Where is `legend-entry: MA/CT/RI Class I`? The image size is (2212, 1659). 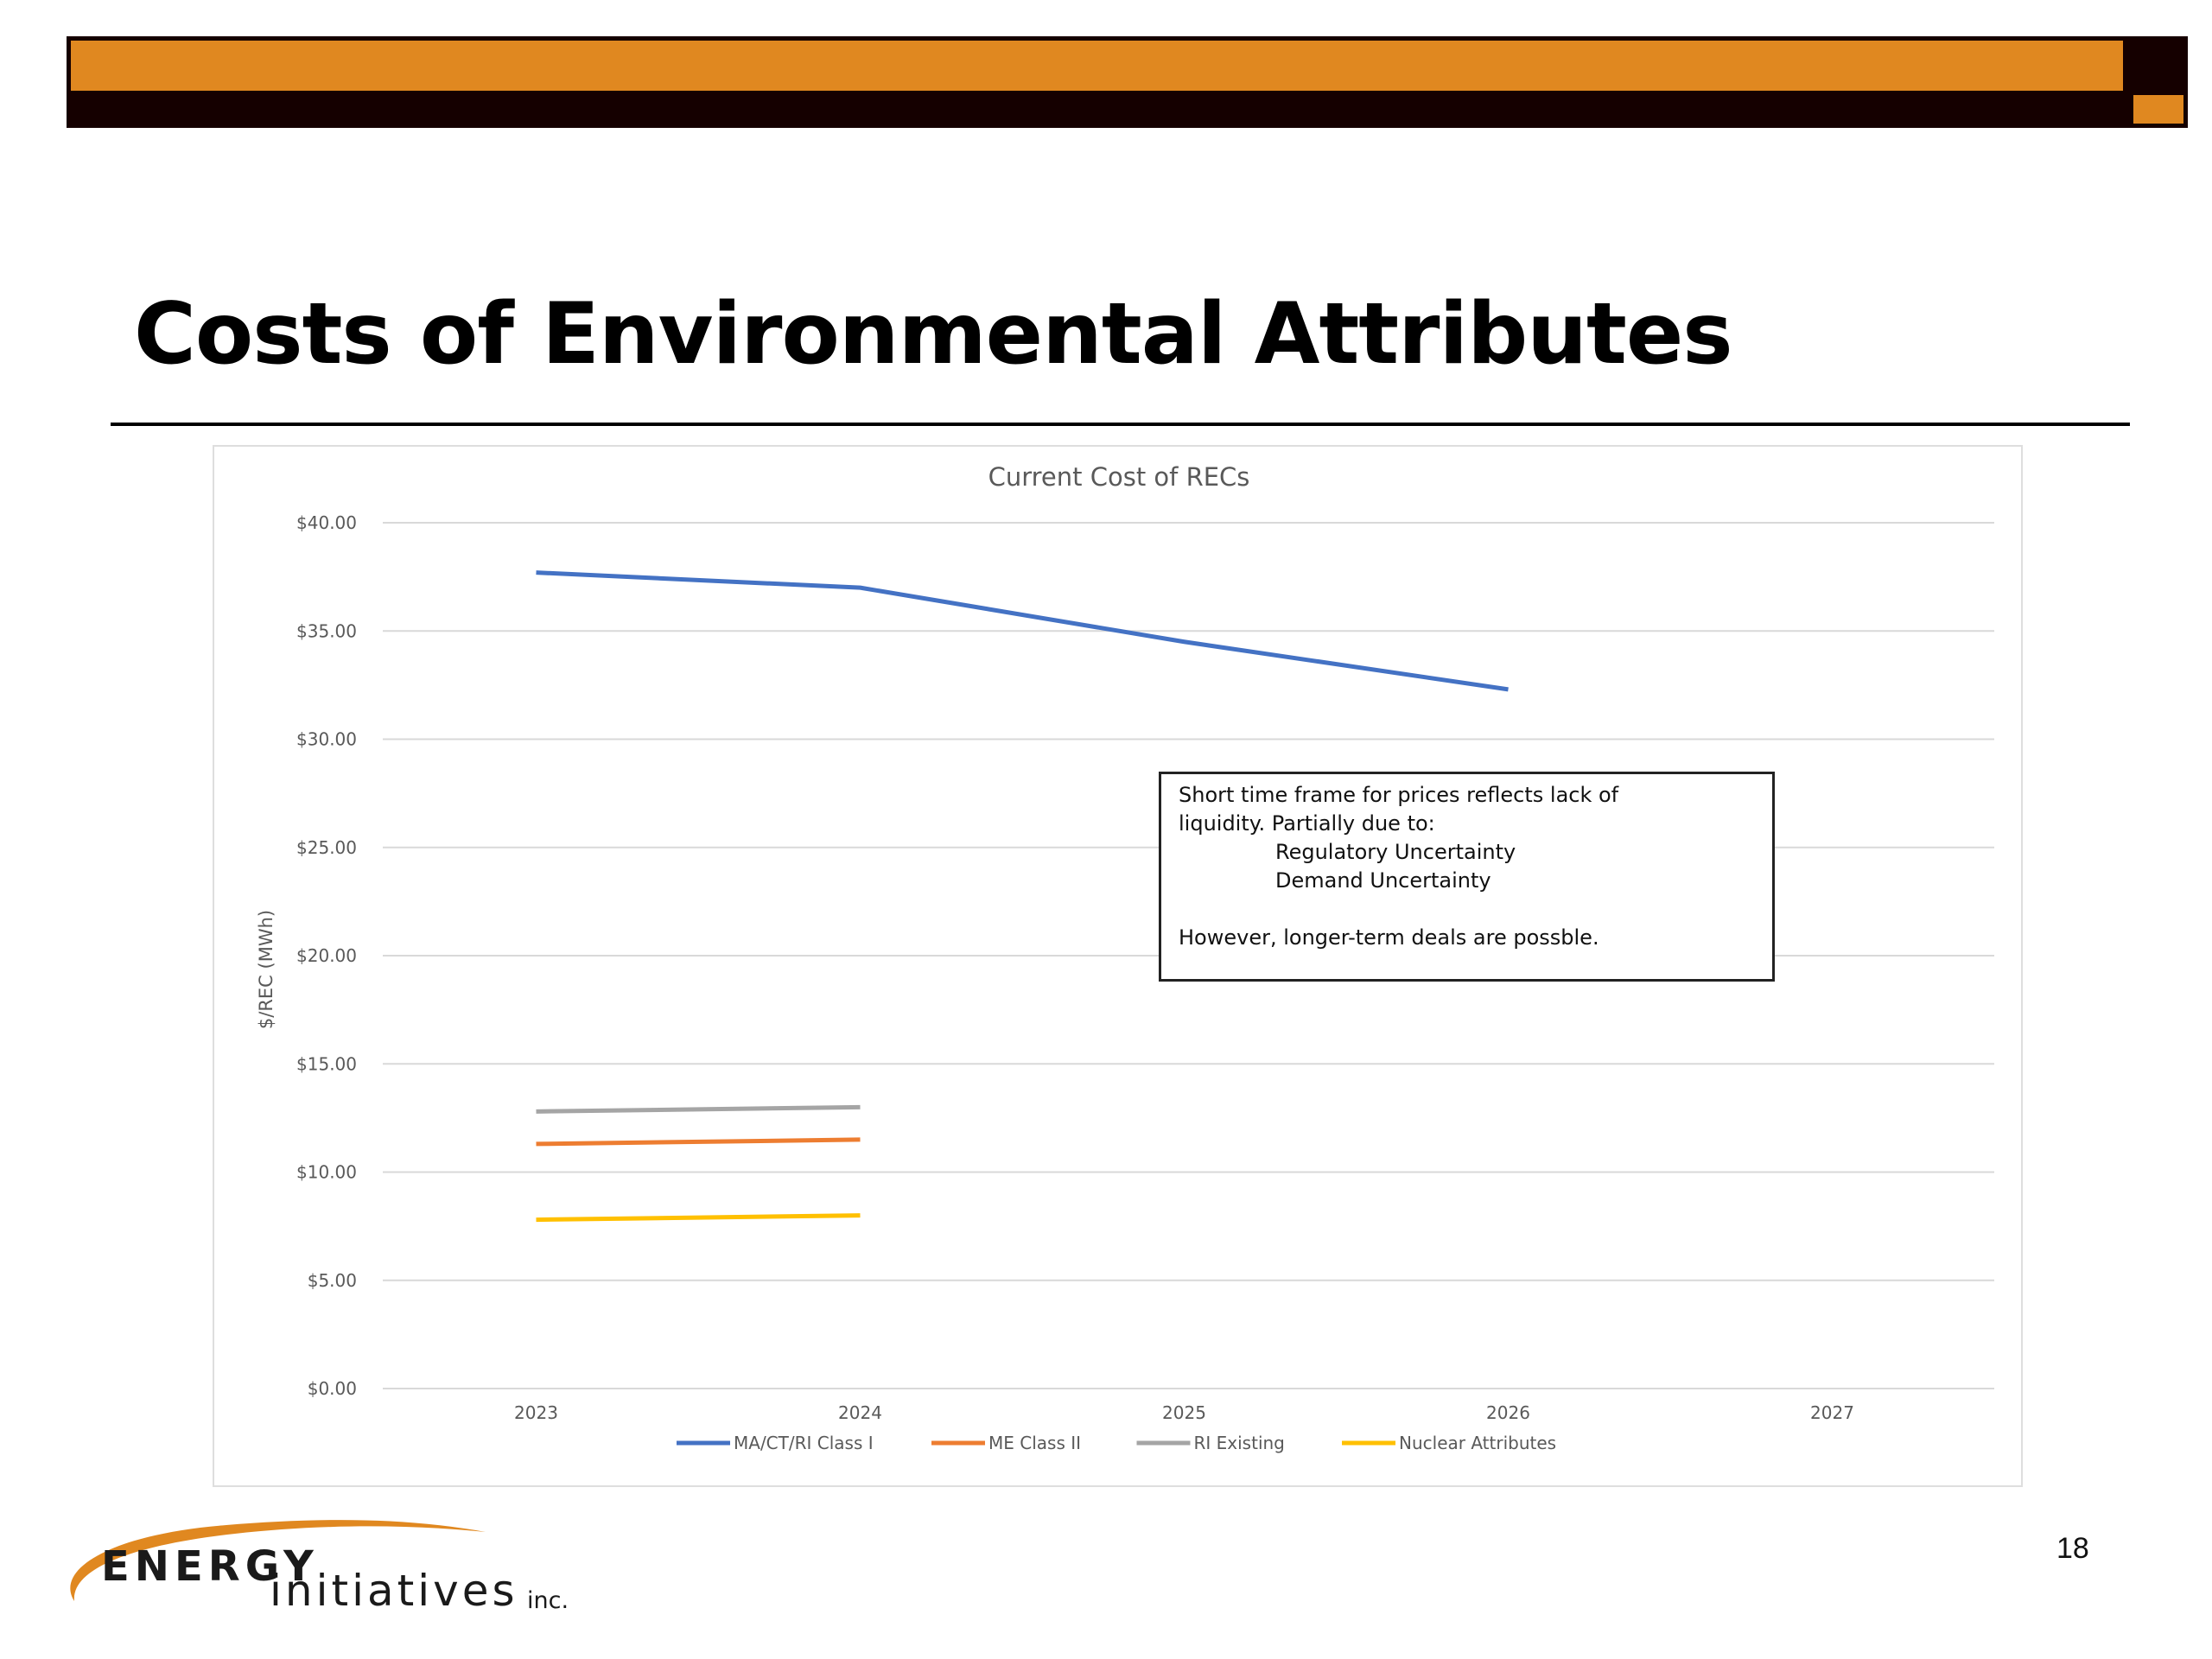
legend-entry: MA/CT/RI Class I is located at coordinates (804, 1443).